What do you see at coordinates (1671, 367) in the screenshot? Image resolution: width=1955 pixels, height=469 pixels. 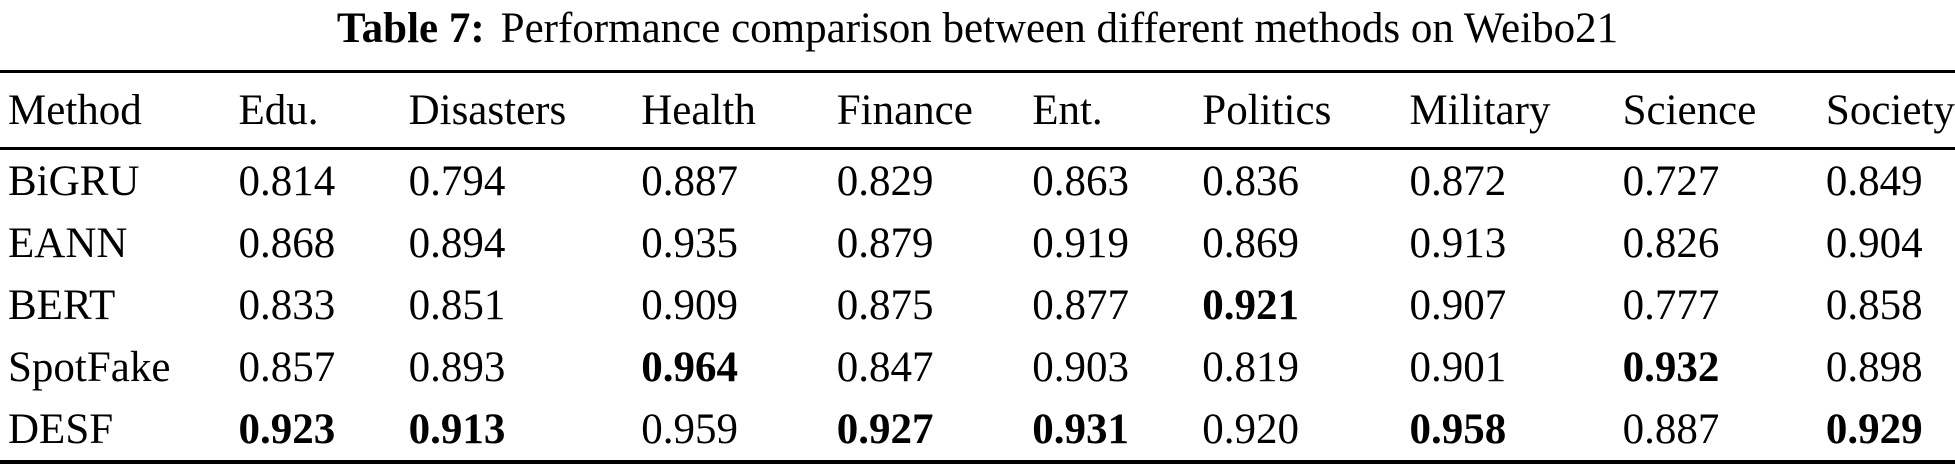 I see `value-cell: 0.932` at bounding box center [1671, 367].